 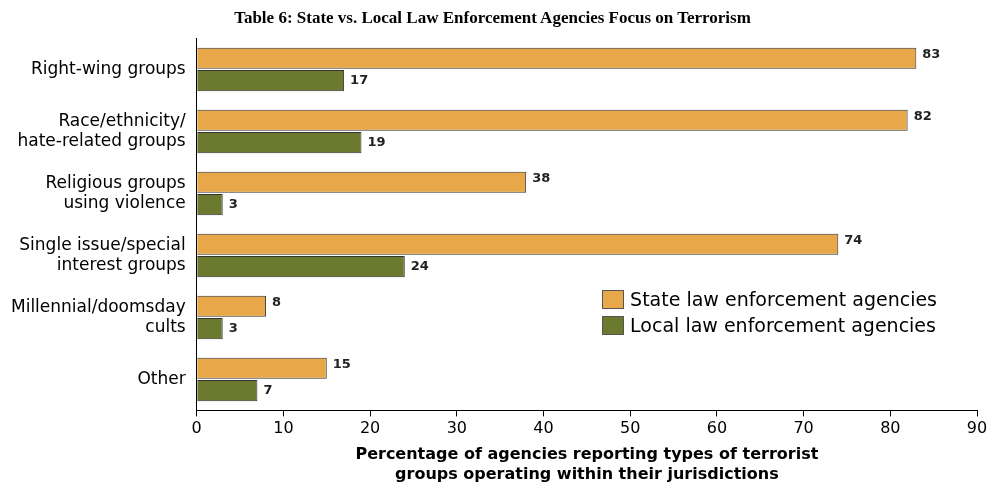 I want to click on data-label: 83, so click(x=931, y=53).